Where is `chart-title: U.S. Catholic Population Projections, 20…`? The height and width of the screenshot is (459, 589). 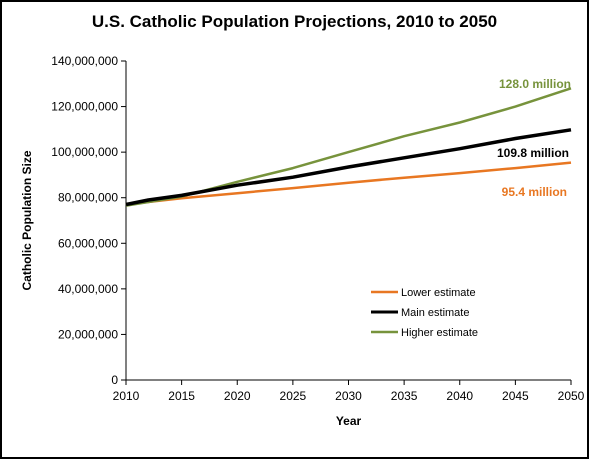
chart-title: U.S. Catholic Population Projections, 20… is located at coordinates (294, 21).